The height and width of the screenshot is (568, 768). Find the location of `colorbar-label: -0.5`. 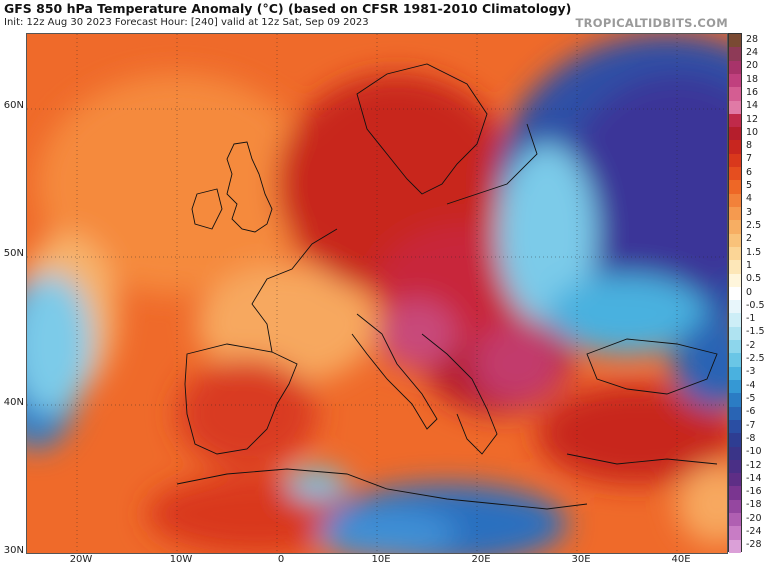

colorbar-label: -0.5 is located at coordinates (755, 305).